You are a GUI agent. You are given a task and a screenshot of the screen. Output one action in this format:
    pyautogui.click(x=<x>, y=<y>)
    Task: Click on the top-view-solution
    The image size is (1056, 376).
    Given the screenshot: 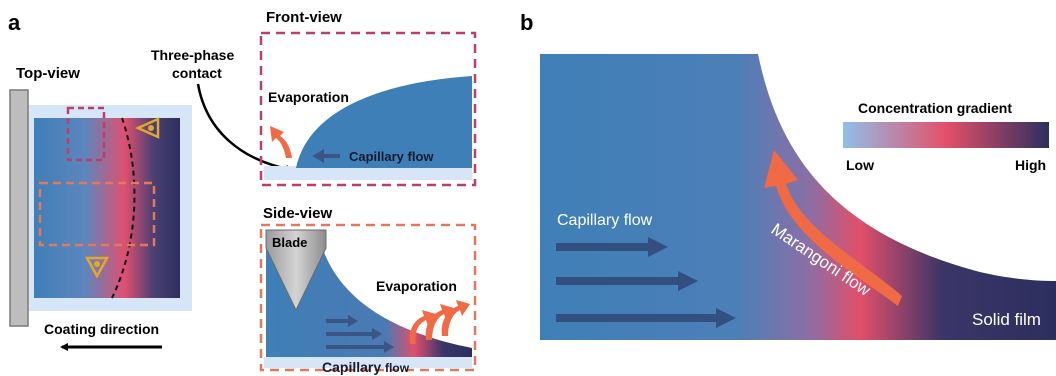 What is the action you would take?
    pyautogui.click(x=107, y=208)
    